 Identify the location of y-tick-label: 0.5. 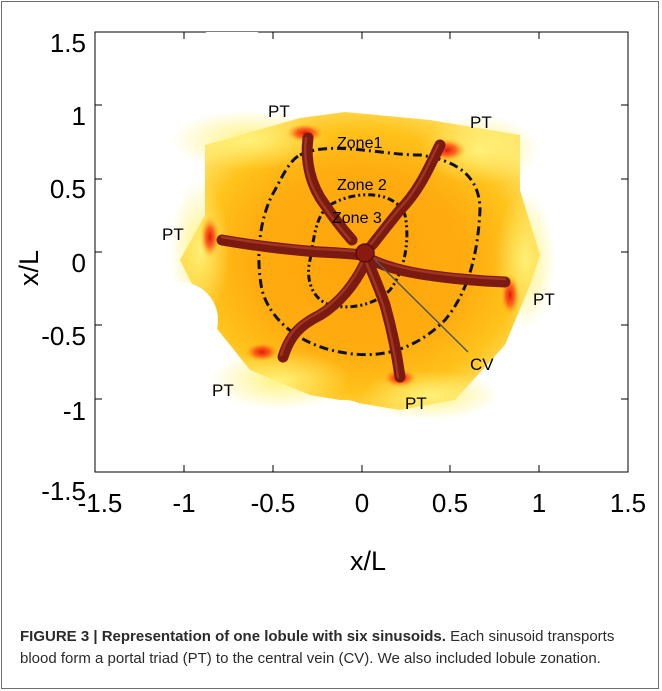
(68, 189).